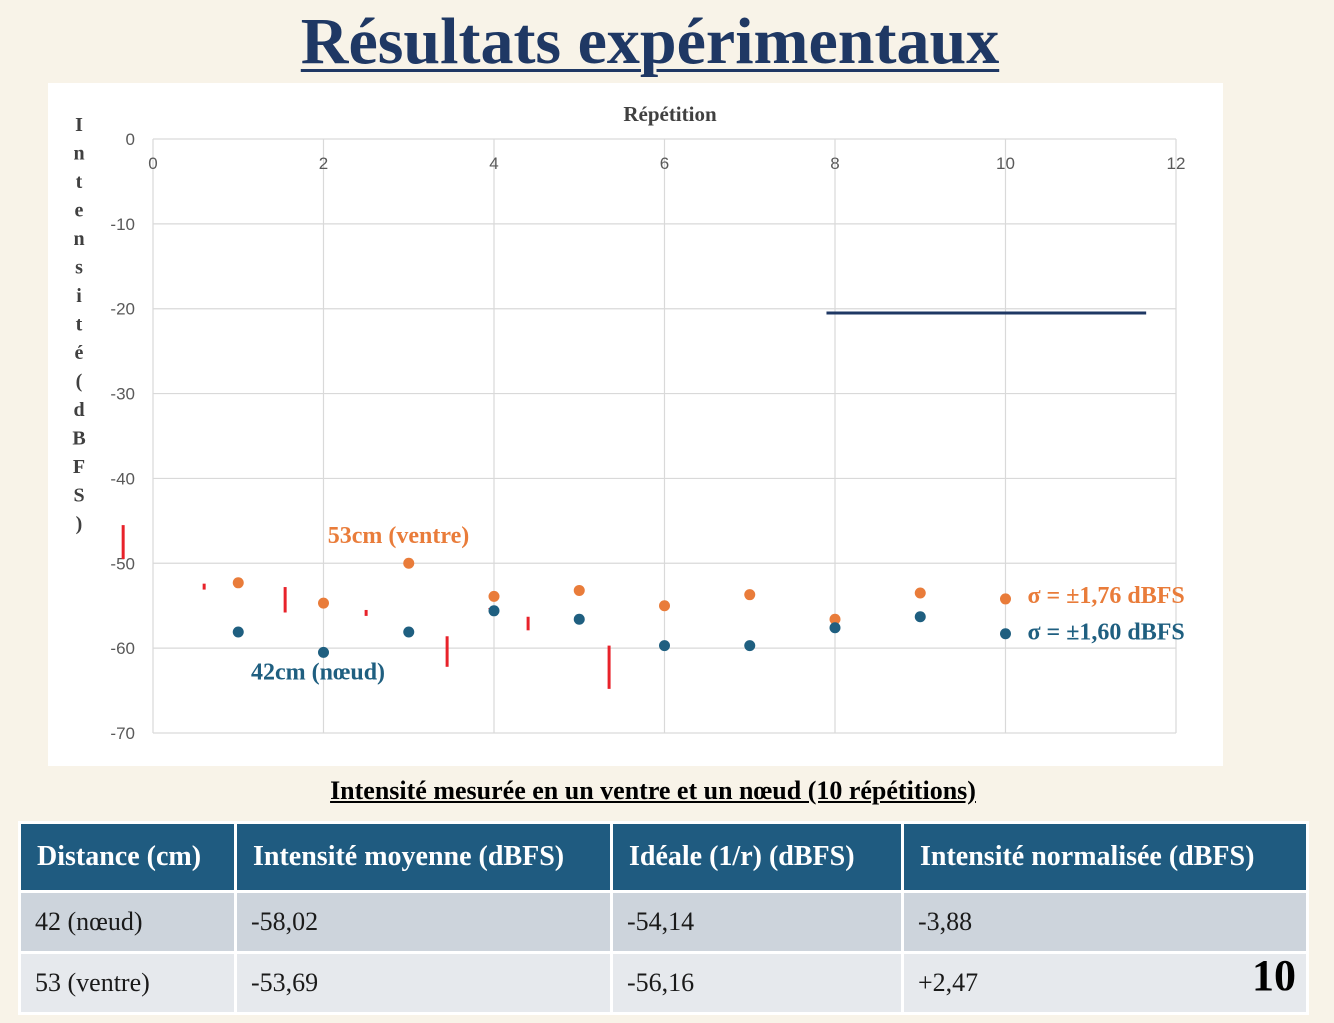 This screenshot has width=1334, height=1023. I want to click on y-axis-title-char: d, so click(78, 410).